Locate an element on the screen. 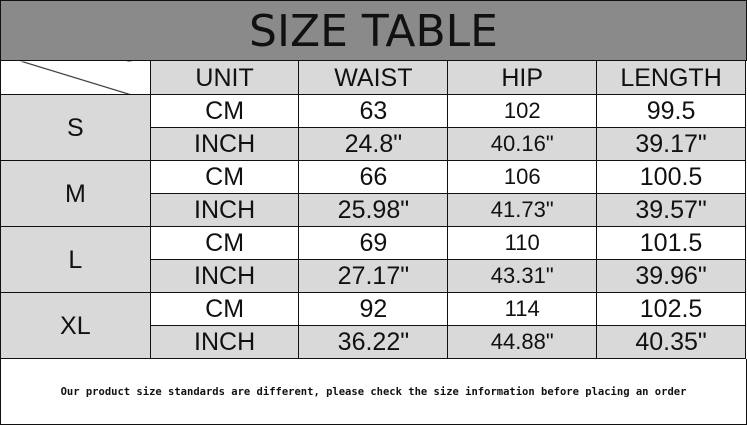  waist-cell: 25.98" is located at coordinates (373, 210).